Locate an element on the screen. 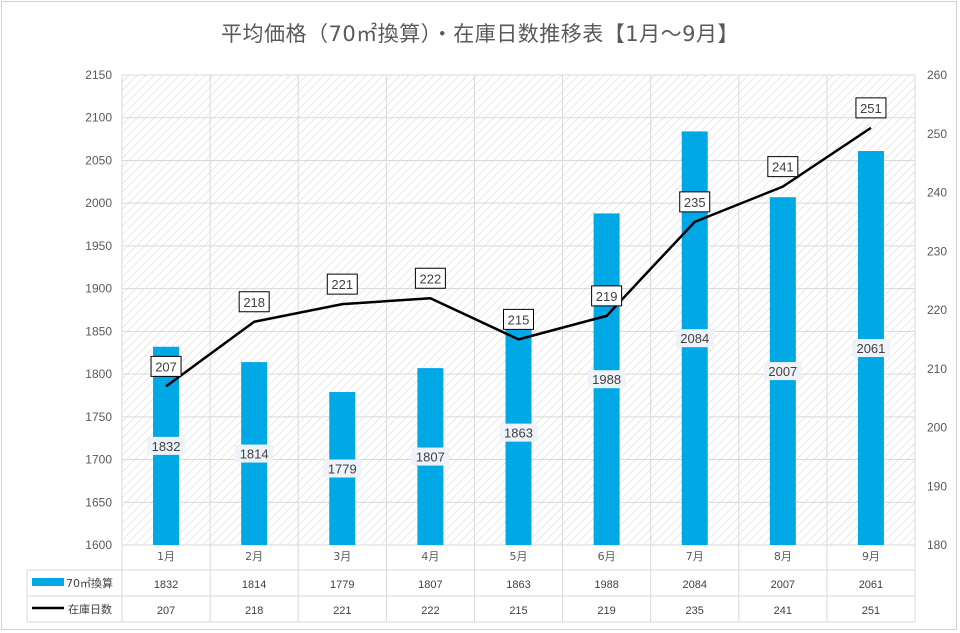  y-left-tick-label: 2150 is located at coordinates (98, 75).